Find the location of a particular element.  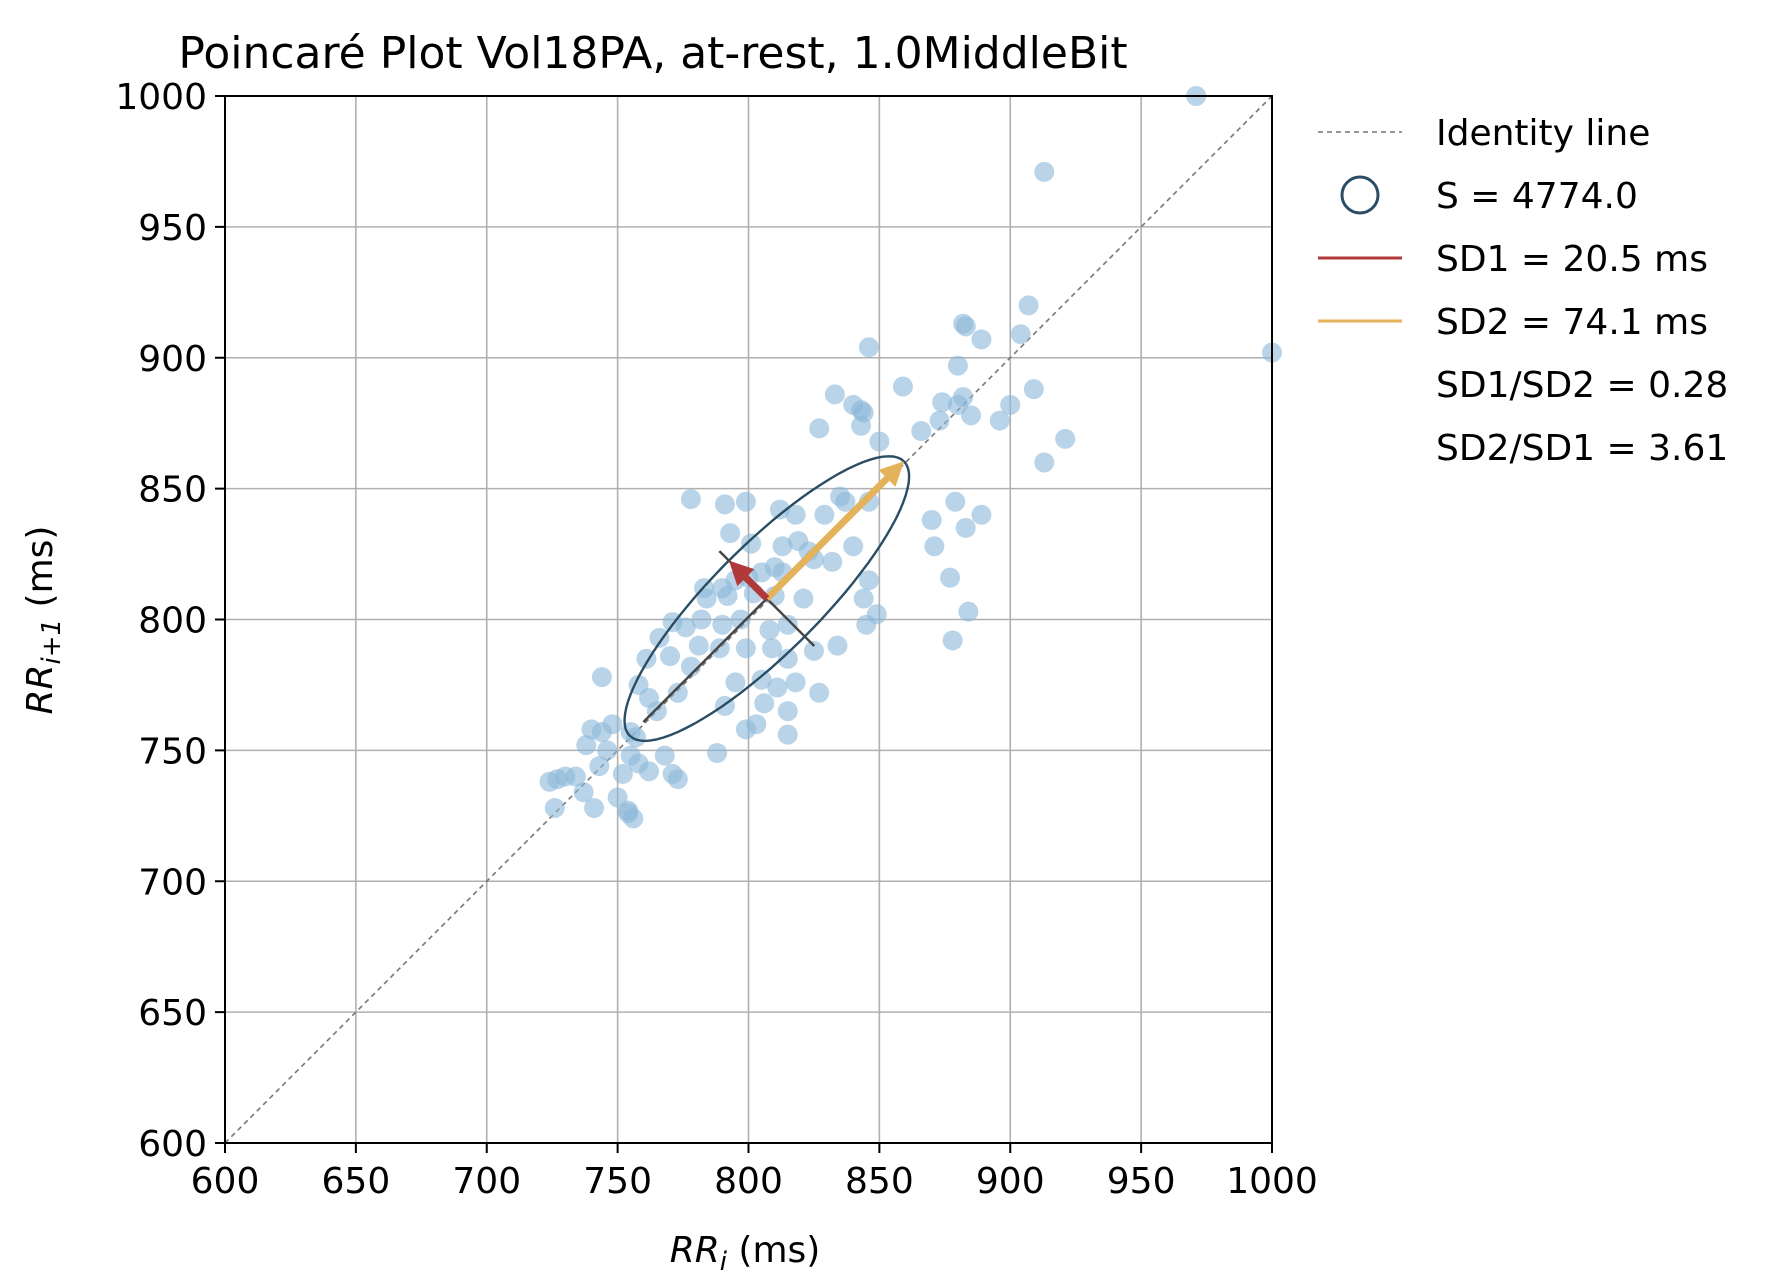

legend-circle-icon is located at coordinates (1360, 195).